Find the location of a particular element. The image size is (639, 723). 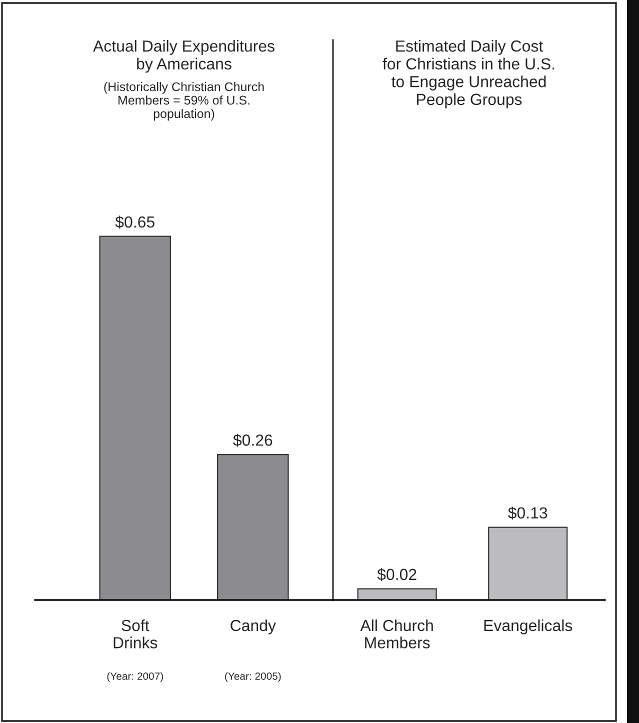

x-tick-label: All Church Members is located at coordinates (396, 633).